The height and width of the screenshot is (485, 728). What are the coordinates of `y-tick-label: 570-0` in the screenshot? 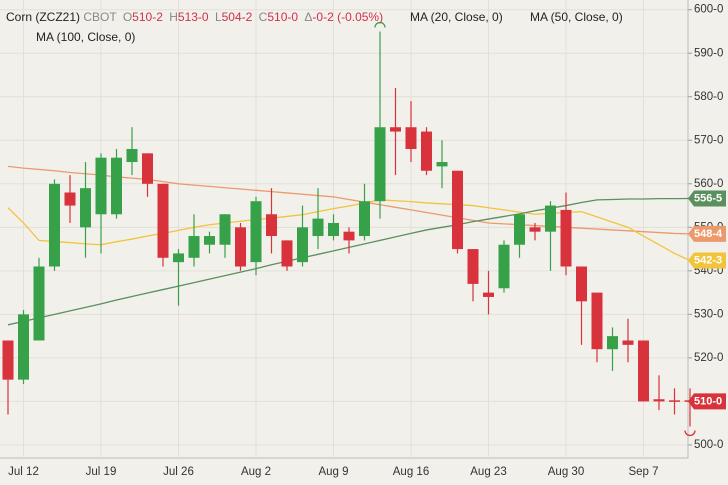 It's located at (708, 140).